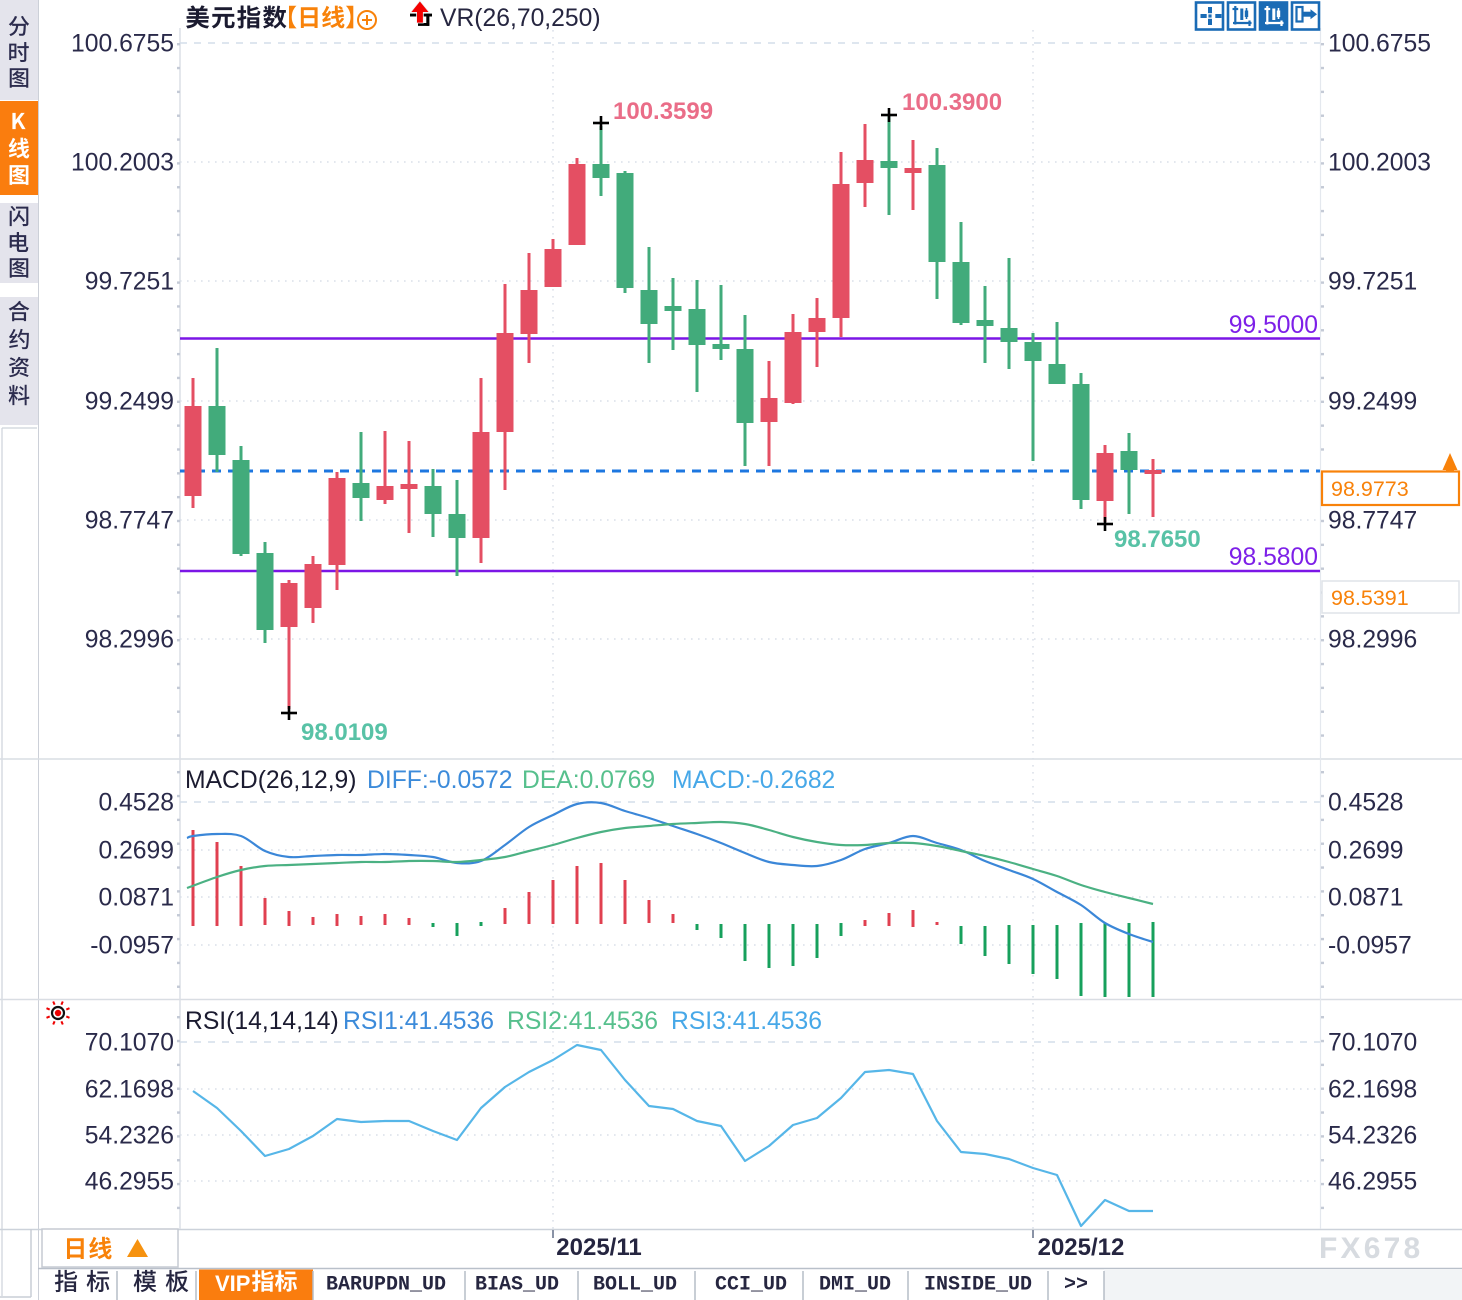 The height and width of the screenshot is (1300, 1462). Describe the element at coordinates (344, 732) in the screenshot. I see `svg-text: 98.0109` at that location.